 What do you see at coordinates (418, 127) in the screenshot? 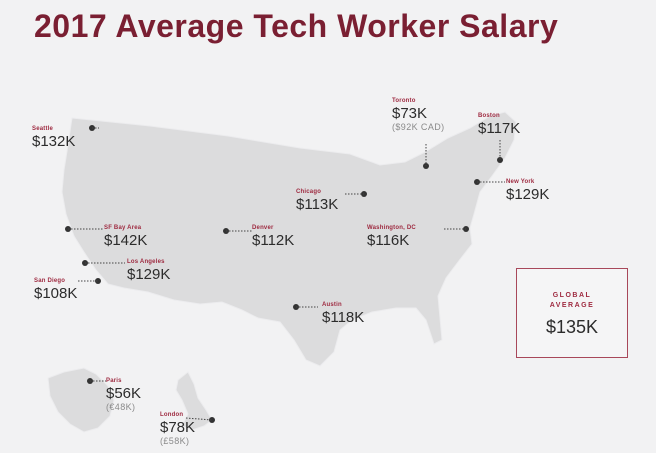
I see `city-local-salary: ($92K CAD)` at bounding box center [418, 127].